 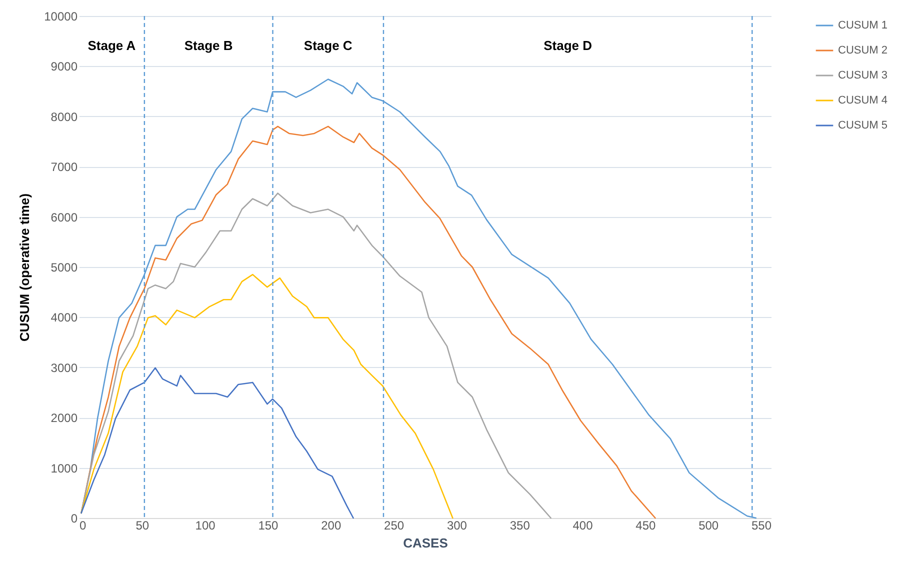 I want to click on y-tick-label: 6000, so click(x=64, y=217).